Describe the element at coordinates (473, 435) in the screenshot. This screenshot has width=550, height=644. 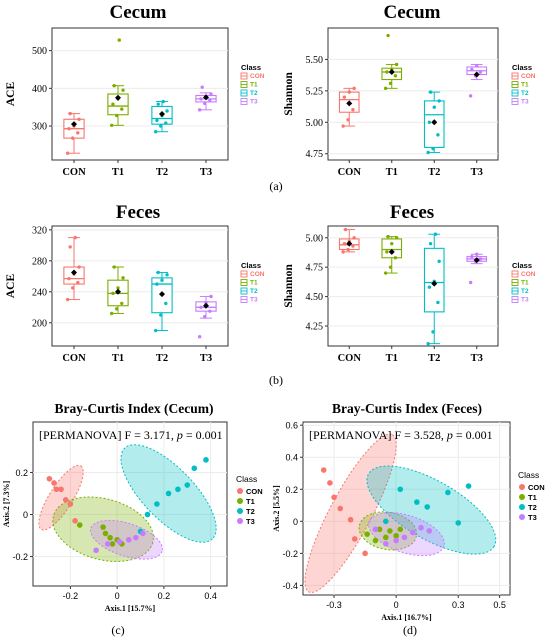
I see `annotation-suffix: = 0.001` at that location.